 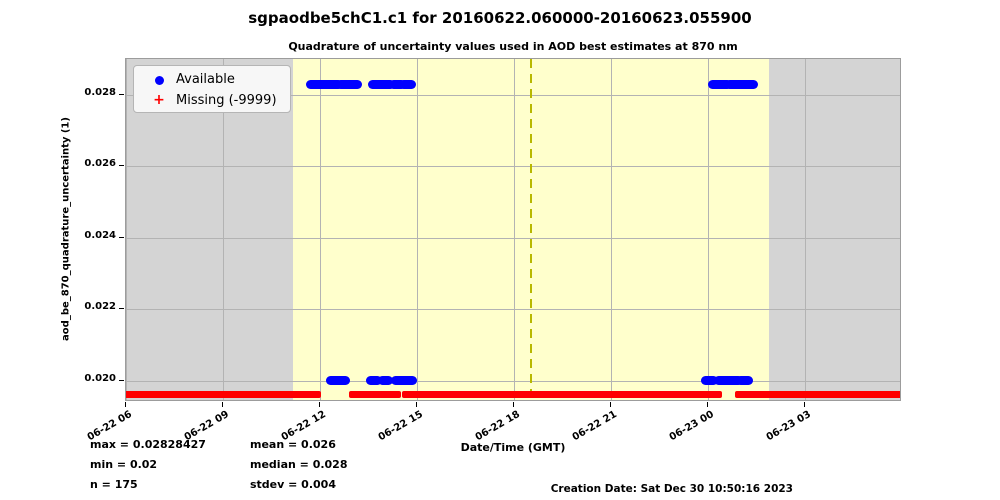 I want to click on legend-label-available: Available, so click(x=205, y=79).